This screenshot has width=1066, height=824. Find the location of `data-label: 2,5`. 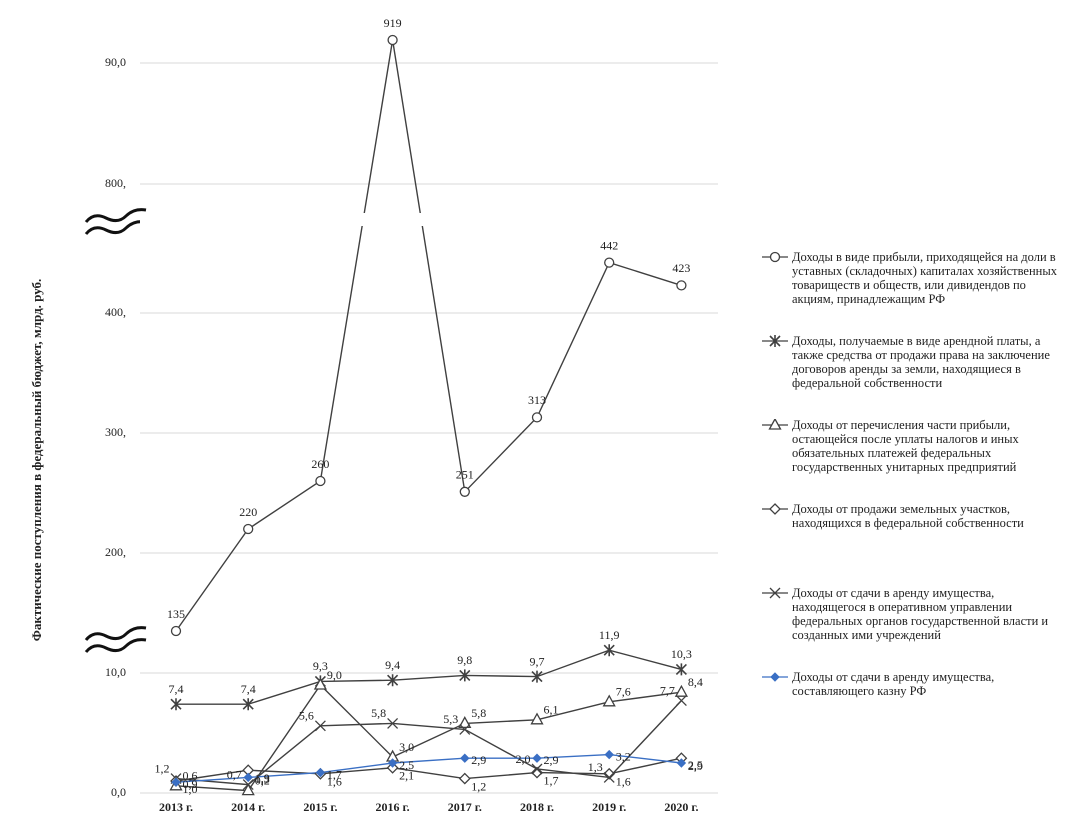

data-label: 2,5 is located at coordinates (695, 765).